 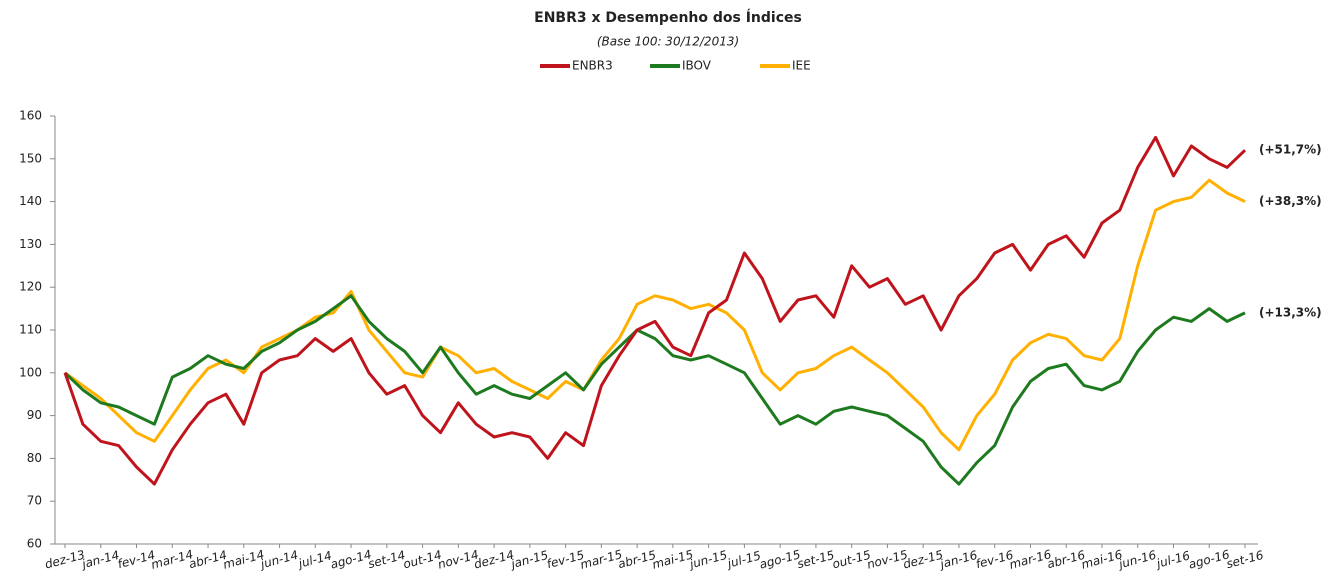 What do you see at coordinates (1290, 201) in the screenshot?
I see `end-label: (+38,3%)` at bounding box center [1290, 201].